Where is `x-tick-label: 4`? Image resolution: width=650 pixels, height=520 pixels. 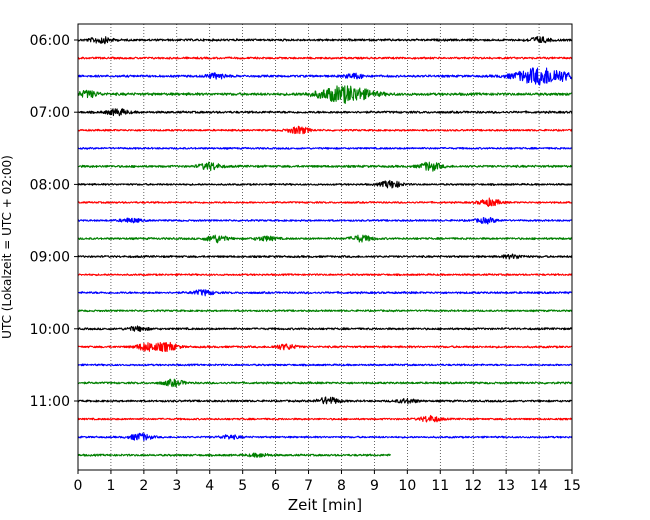 x-tick-label: 4 is located at coordinates (209, 486).